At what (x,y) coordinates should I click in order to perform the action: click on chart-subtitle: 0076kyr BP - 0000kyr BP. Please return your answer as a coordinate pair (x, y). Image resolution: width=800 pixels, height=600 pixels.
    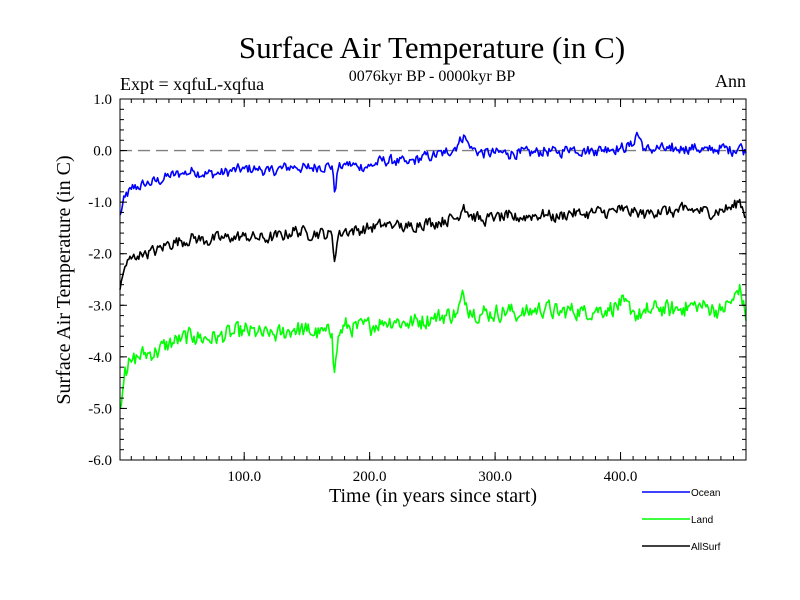
    Looking at the image, I should click on (432, 76).